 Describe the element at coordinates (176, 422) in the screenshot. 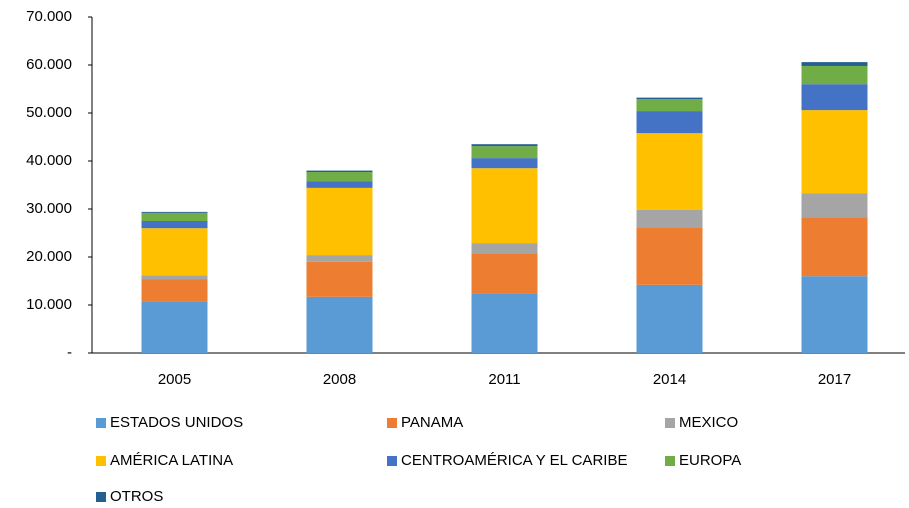

I see `legend-label: ESTADOS UNIDOS` at that location.